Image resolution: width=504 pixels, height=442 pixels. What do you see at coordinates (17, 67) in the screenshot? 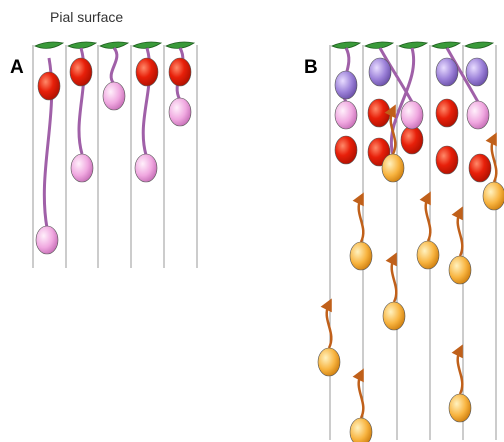
I see `panel-label: A` at bounding box center [17, 67].